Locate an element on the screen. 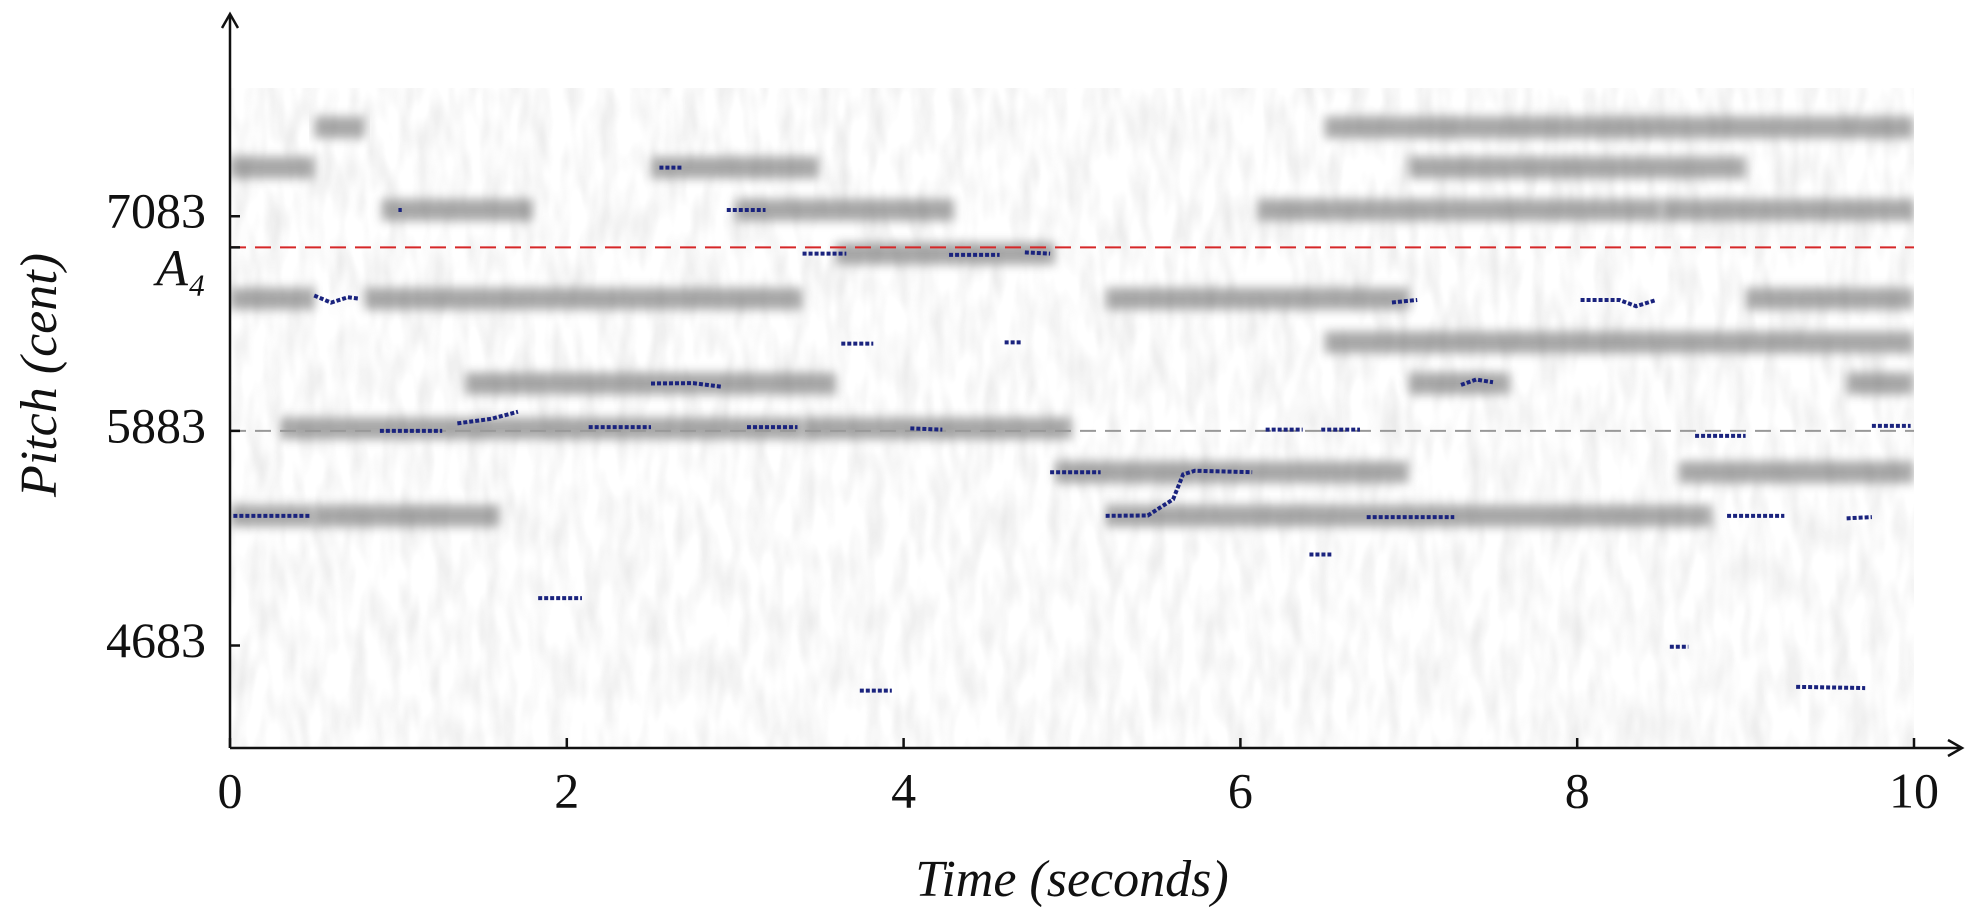 This screenshot has height=924, width=1976. y-tick-label: 7083 is located at coordinates (156, 211).